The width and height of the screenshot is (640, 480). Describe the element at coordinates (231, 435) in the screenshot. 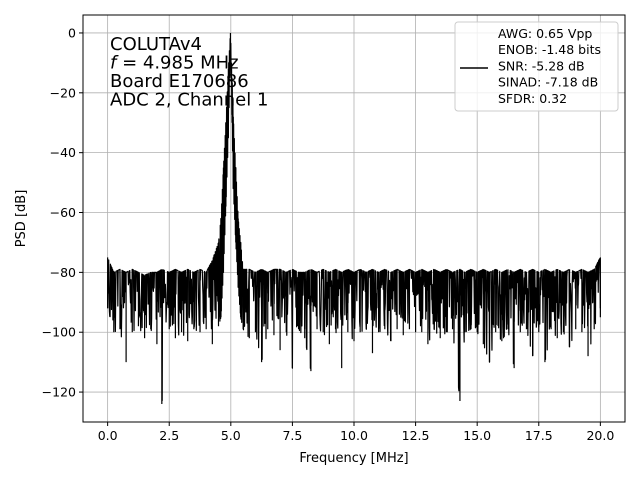

I see `x-tick-label: 5.0` at that location.